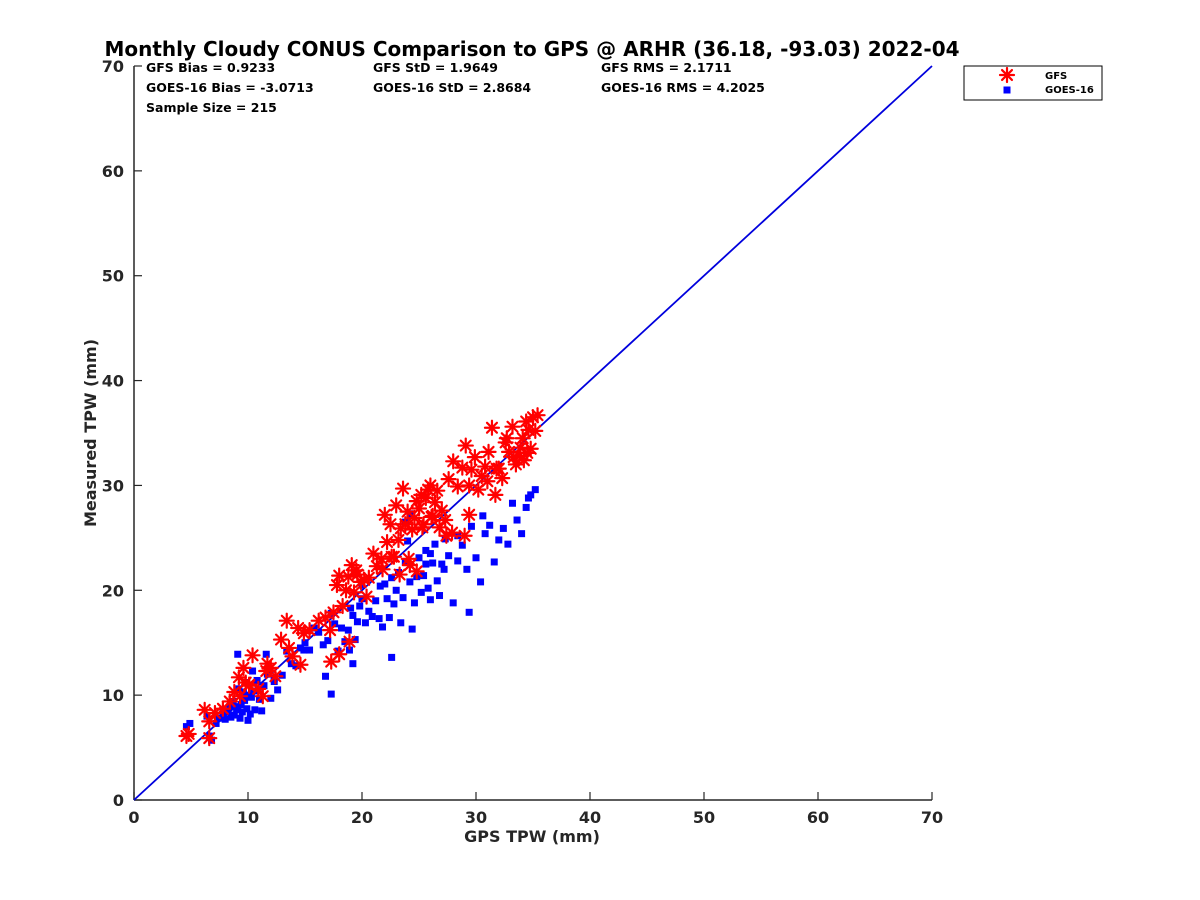 Image resolution: width=1200 pixels, height=900 pixels. What do you see at coordinates (932, 817) in the screenshot?
I see `x-tick-label: 70` at bounding box center [932, 817].